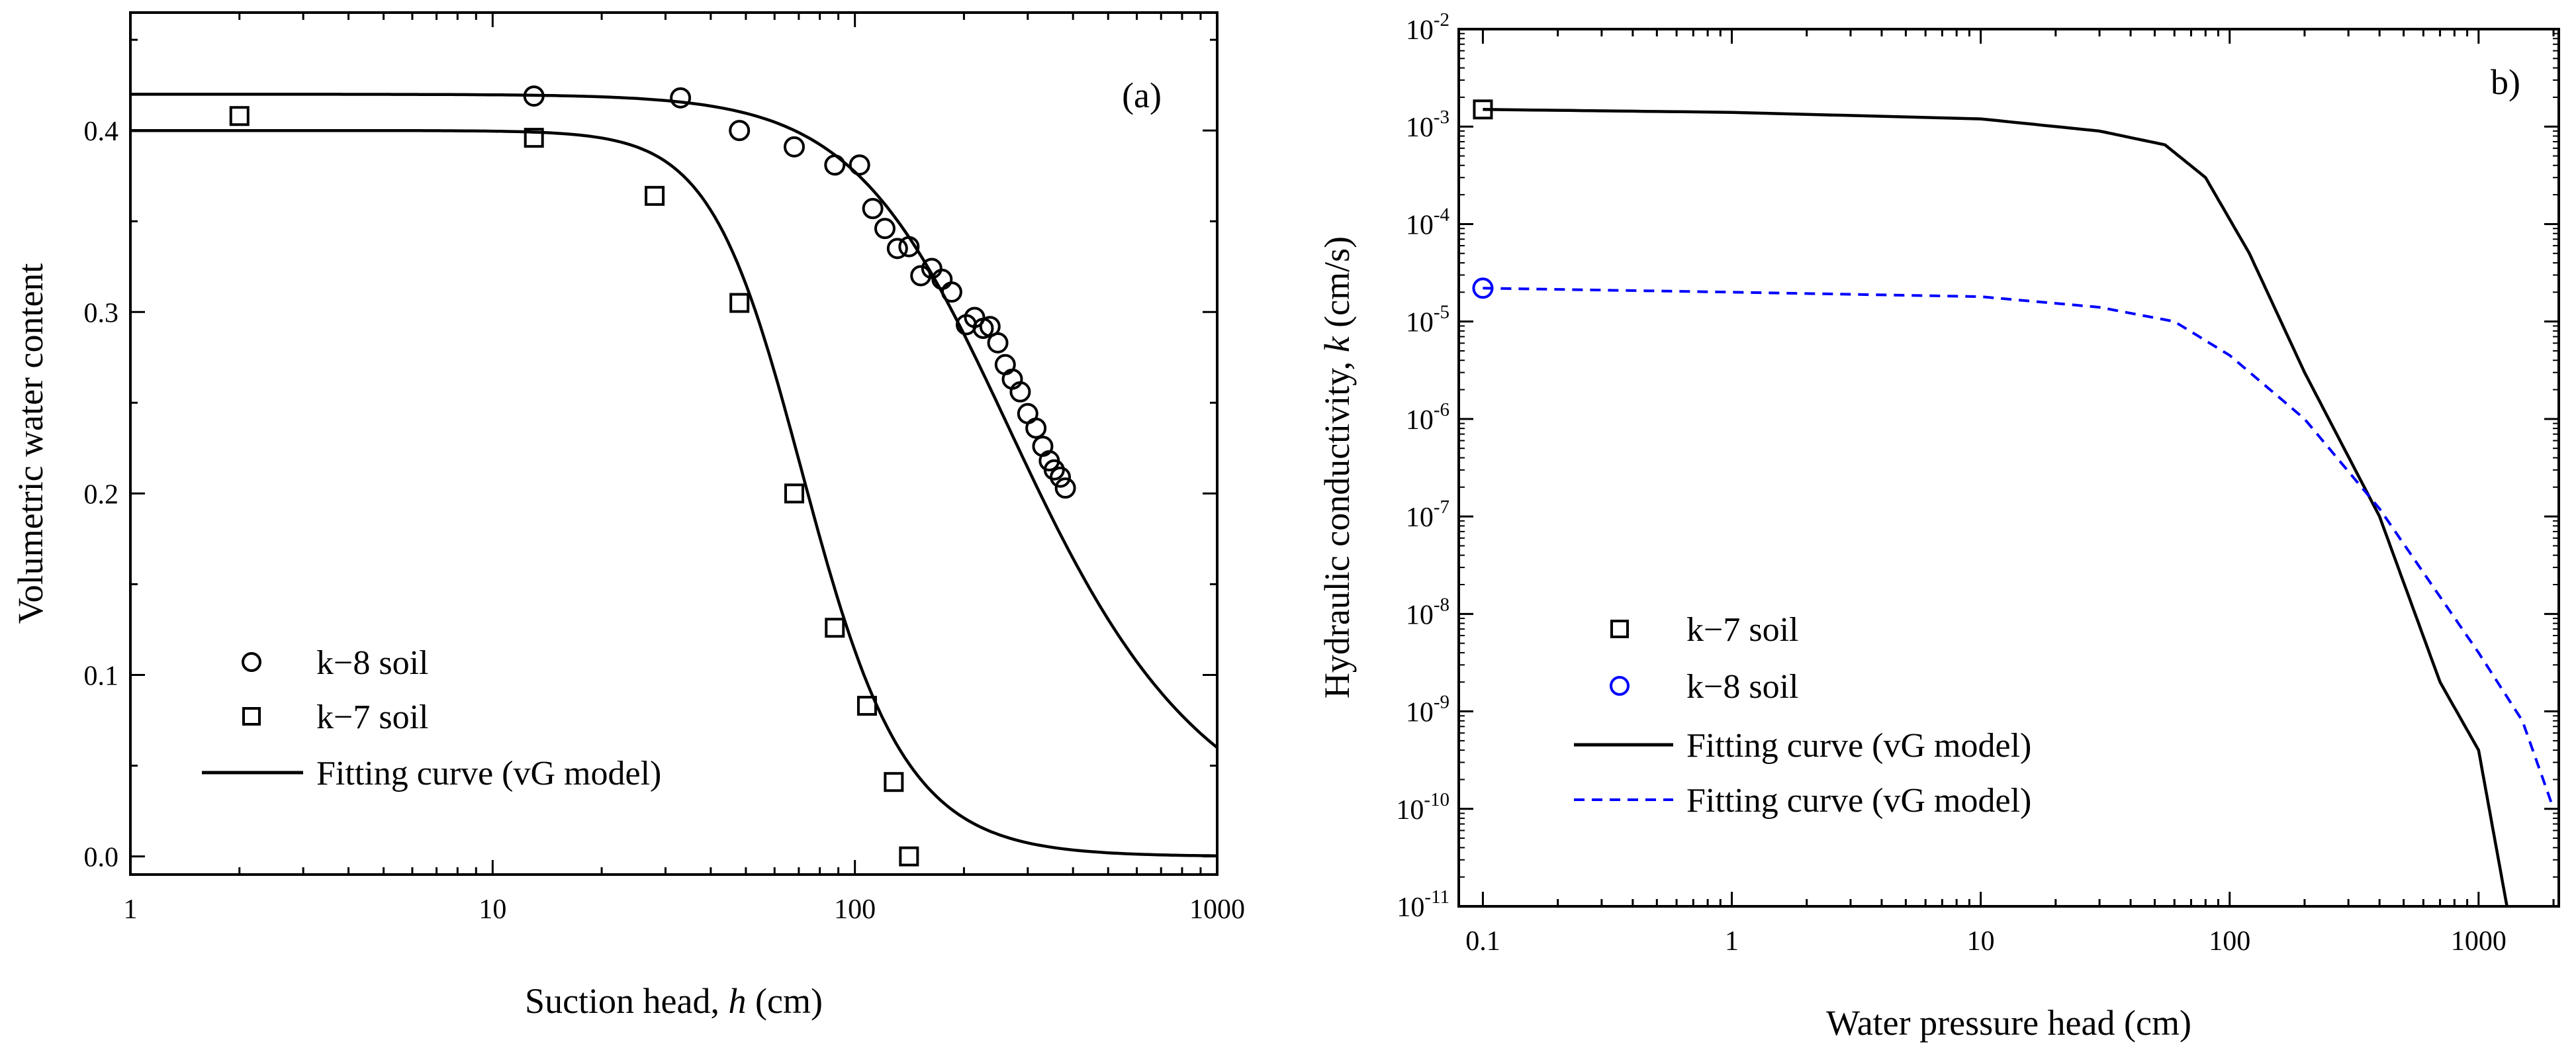 The width and height of the screenshot is (2576, 1048). Describe the element at coordinates (1981, 941) in the screenshot. I see `x-tick-label-b: 10` at that location.